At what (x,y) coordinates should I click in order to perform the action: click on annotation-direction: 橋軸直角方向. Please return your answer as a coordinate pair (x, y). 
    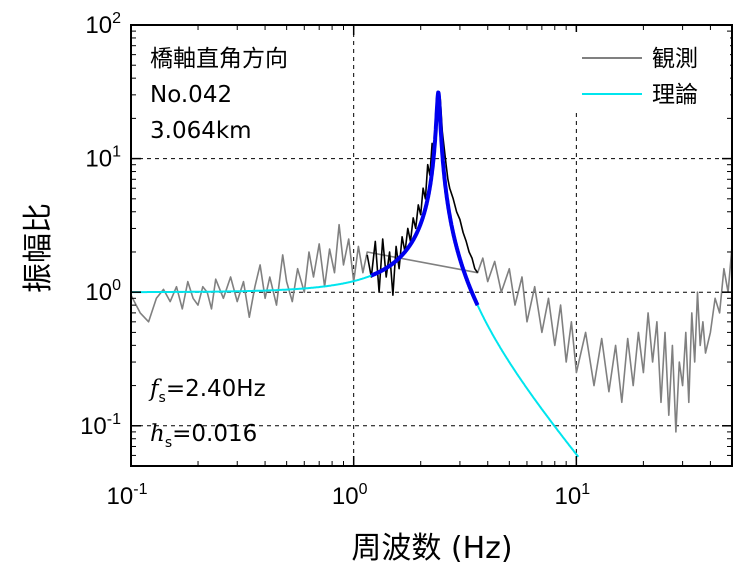
    Looking at the image, I should click on (219, 59).